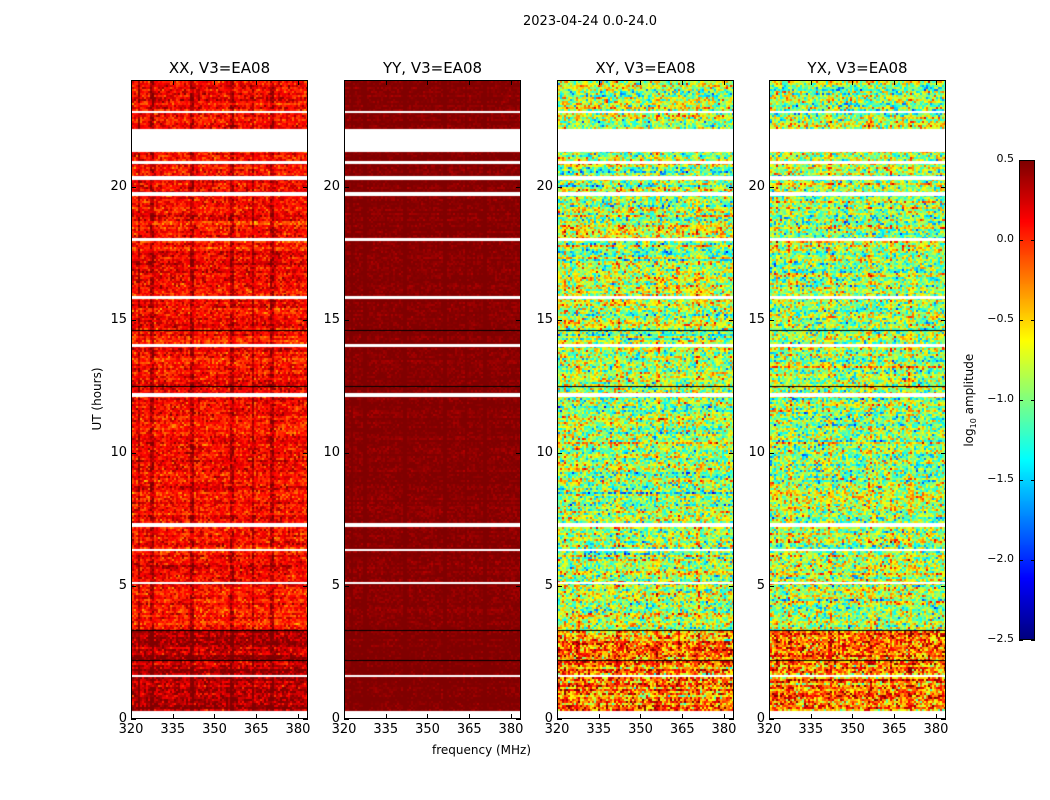 The width and height of the screenshot is (1050, 800). What do you see at coordinates (857, 68) in the screenshot?
I see `panel-title: YX, V3=EA08` at bounding box center [857, 68].